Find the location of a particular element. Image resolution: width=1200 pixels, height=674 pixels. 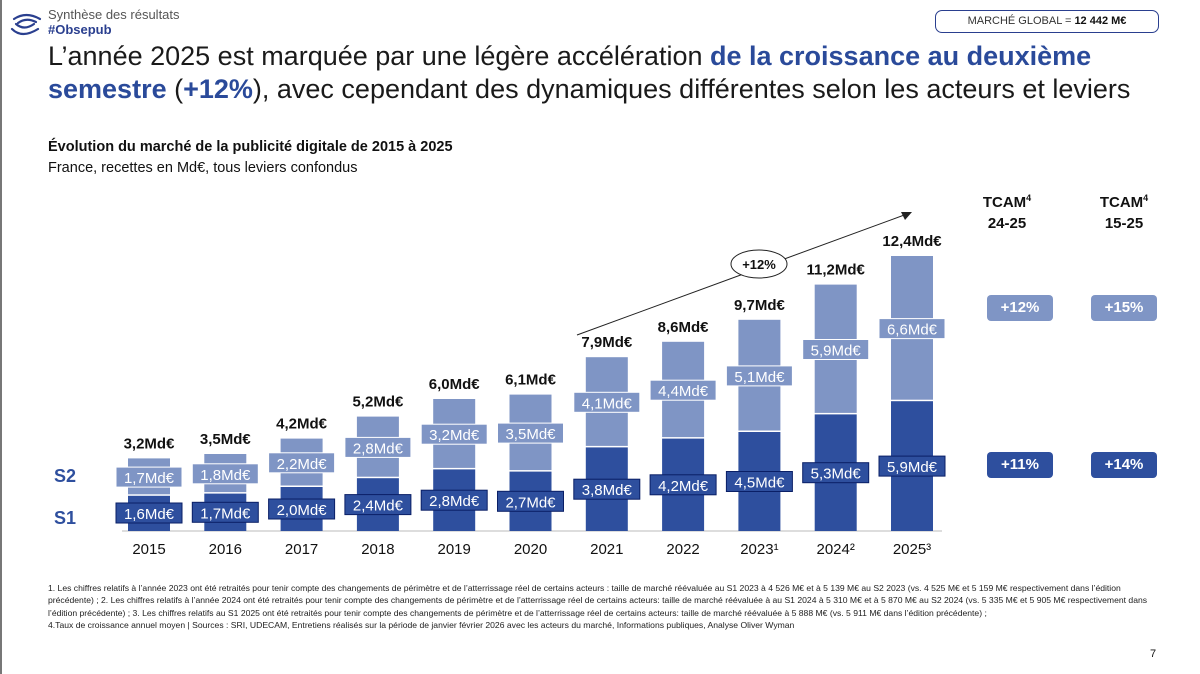

tcam-15-25-s2: +15% is located at coordinates (1124, 308).